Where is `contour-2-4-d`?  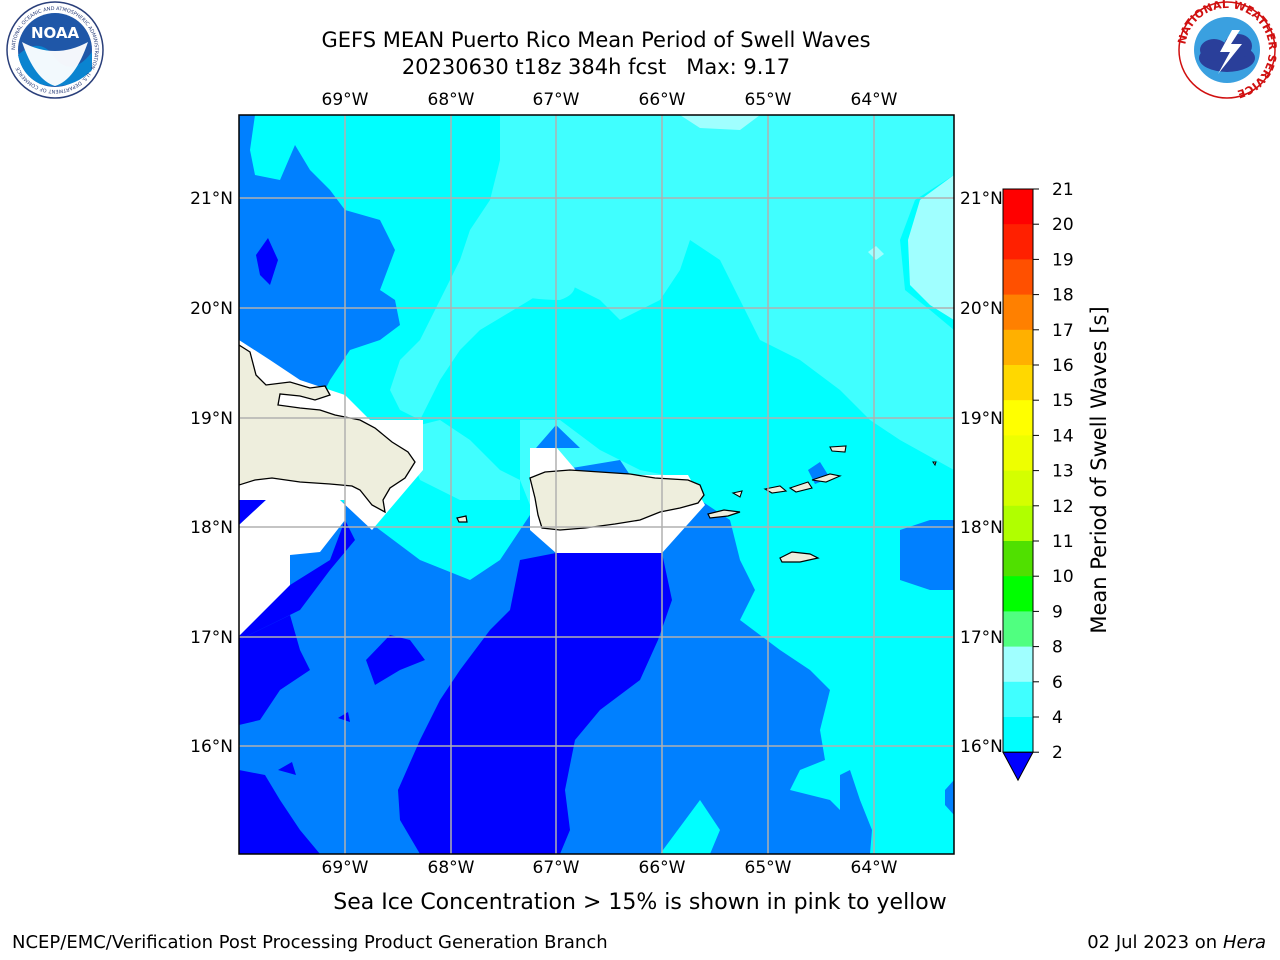
contour-2-4-d is located at coordinates (856, 812).